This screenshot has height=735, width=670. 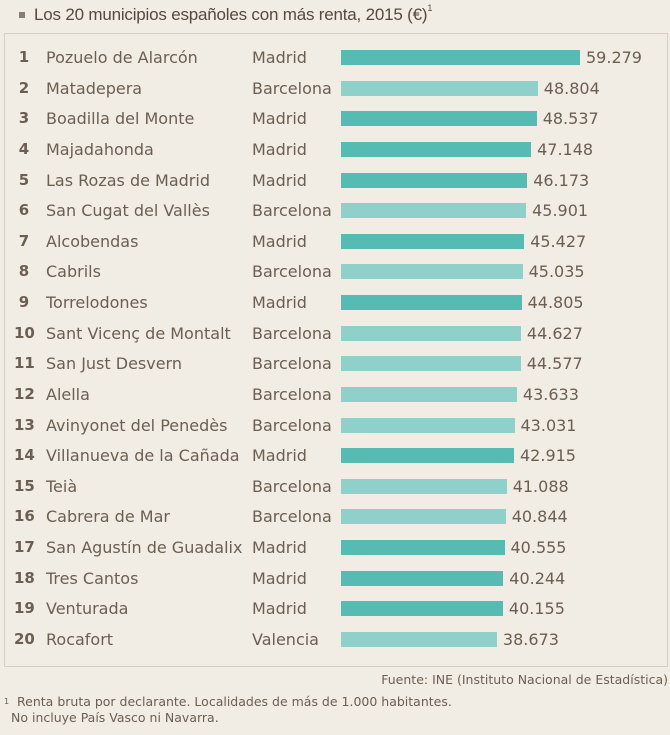 What do you see at coordinates (335, 425) in the screenshot?
I see `table-row: 13 Avinyonet del Penedès Barcelona 43.031` at bounding box center [335, 425].